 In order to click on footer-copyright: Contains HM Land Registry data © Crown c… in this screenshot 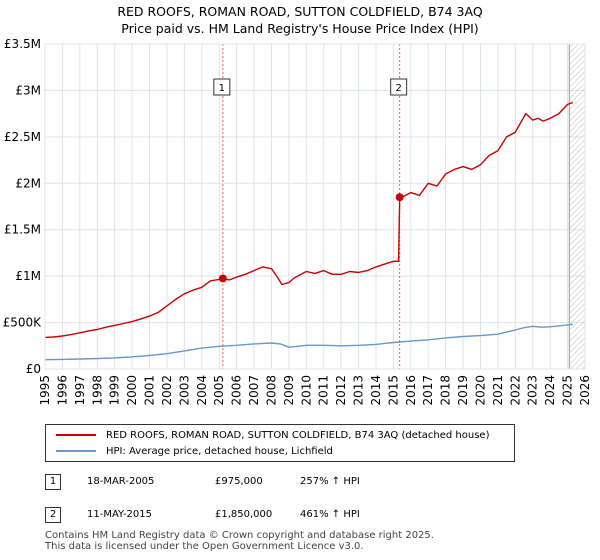, I will do `click(239, 535)`.